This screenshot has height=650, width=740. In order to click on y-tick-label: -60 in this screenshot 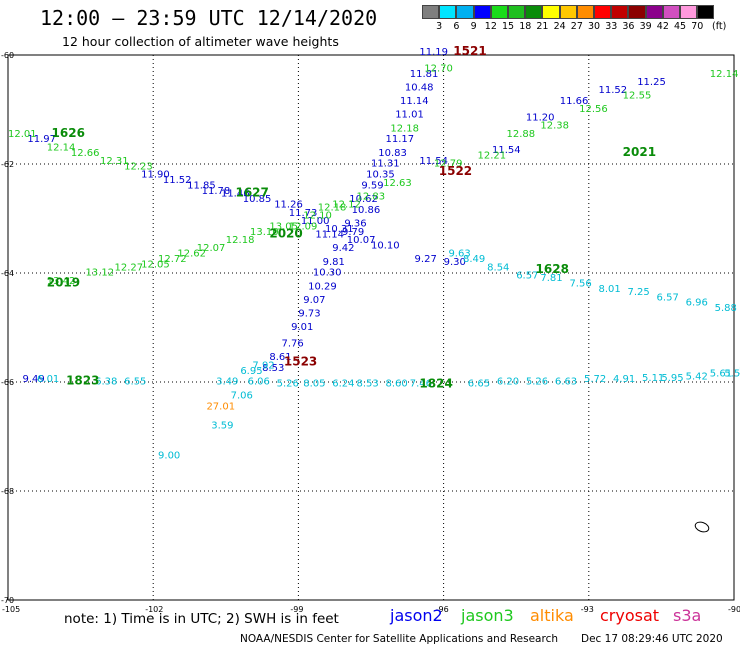, I will do `click(7, 55)`.